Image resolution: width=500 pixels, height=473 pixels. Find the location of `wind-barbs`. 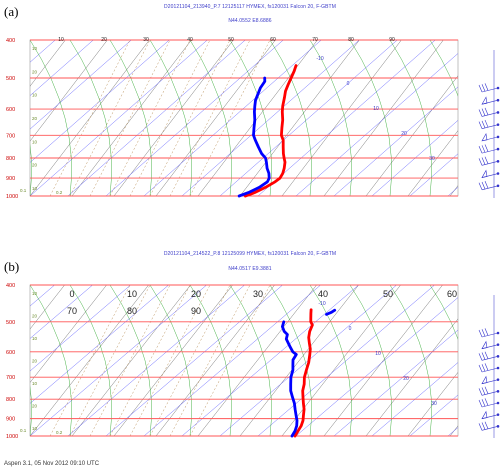

wind-barbs is located at coordinates (489, 366).